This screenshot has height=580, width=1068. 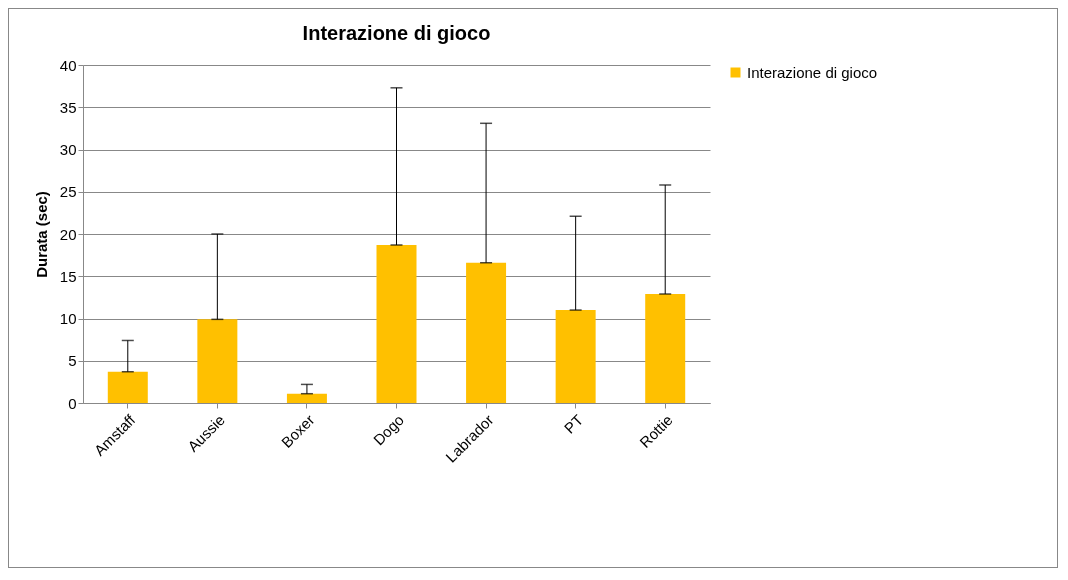 What do you see at coordinates (68, 318) in the screenshot?
I see `y-tick-label: 10` at bounding box center [68, 318].